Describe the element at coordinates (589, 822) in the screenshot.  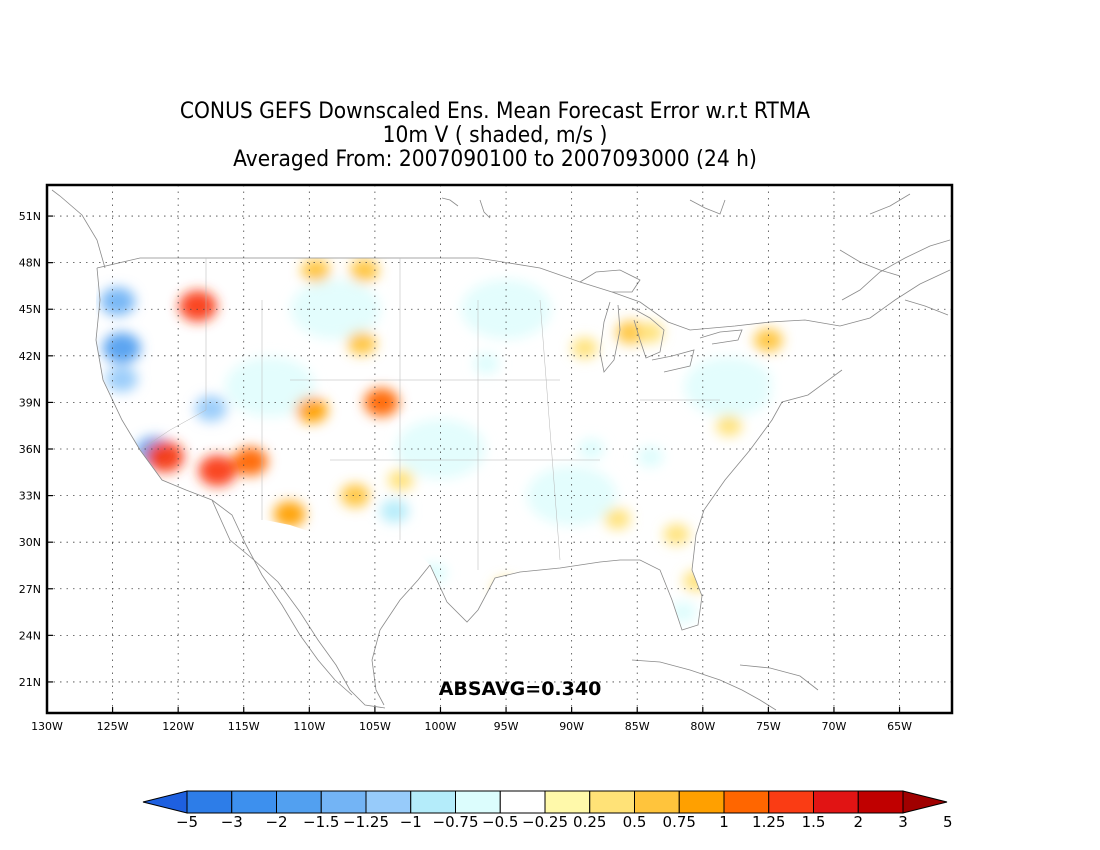
I see `colorbar-label: 0.25` at that location.